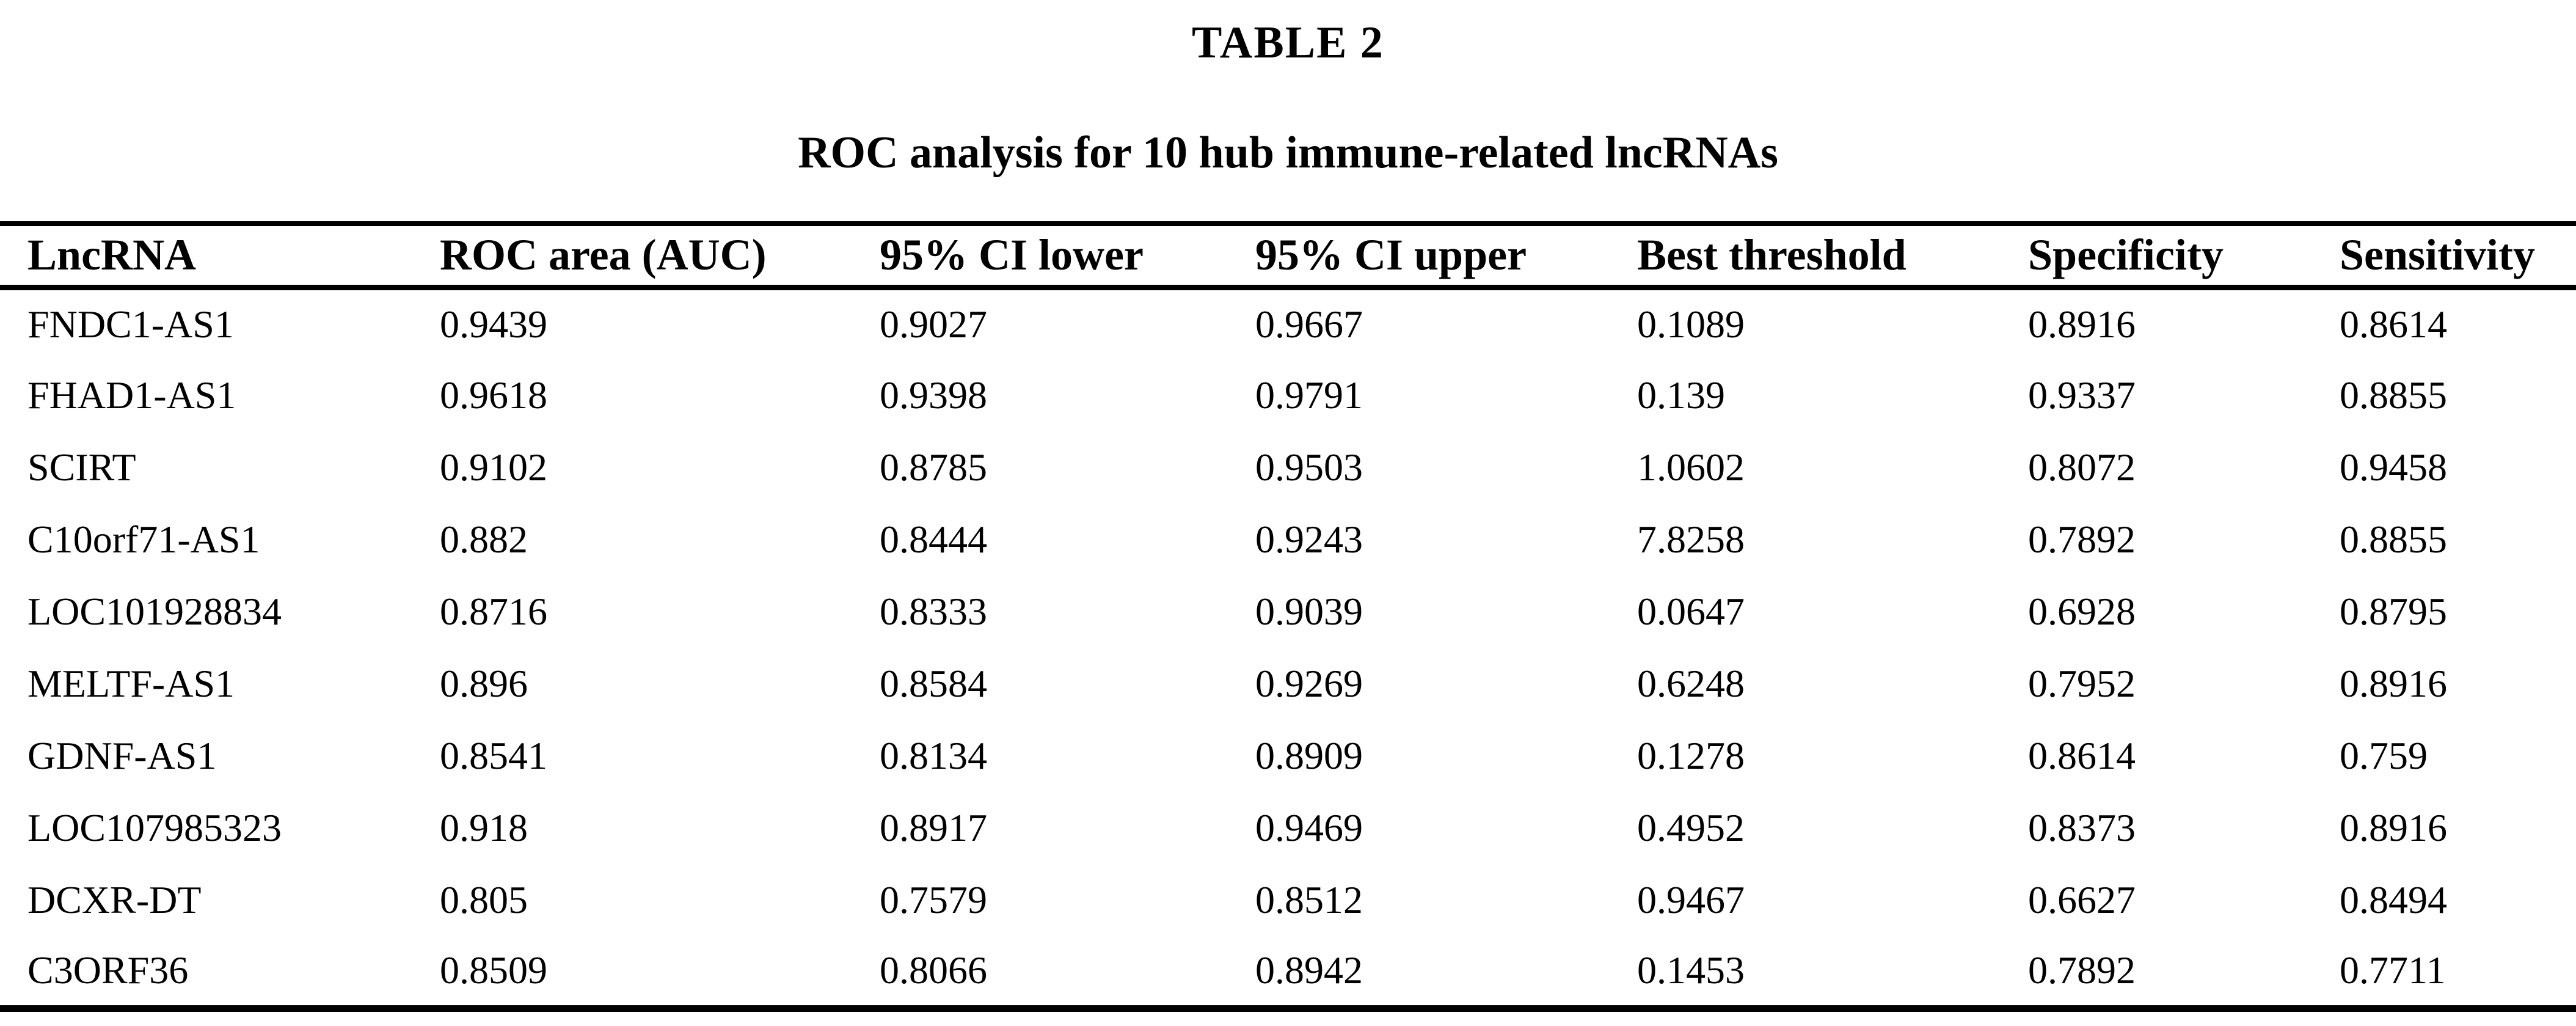  I want to click on table-number-heading: TABLE 2, so click(1288, 43).